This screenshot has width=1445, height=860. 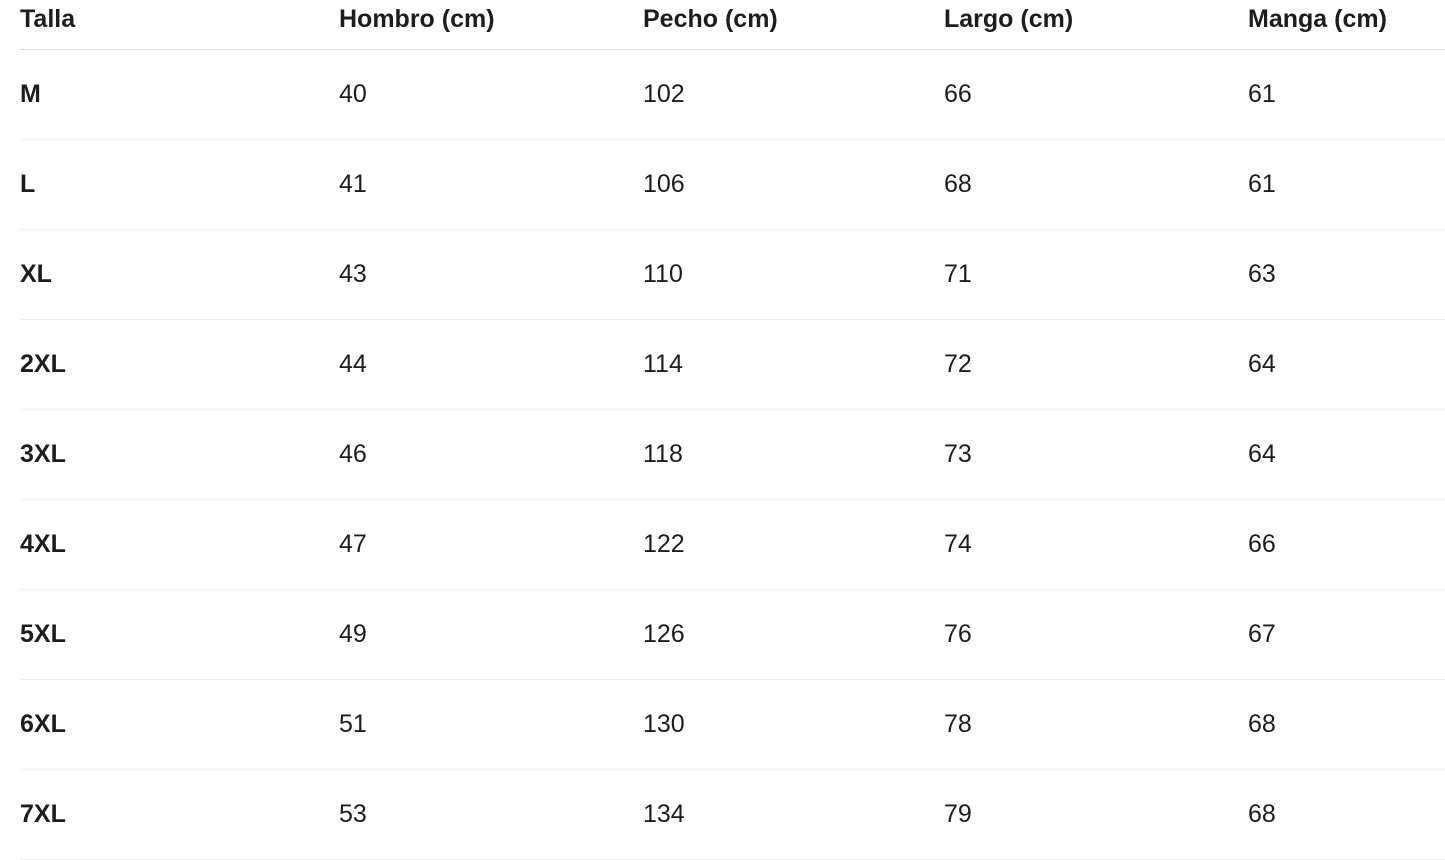 I want to click on table-row: 6XL 51 130 78 68, so click(x=732, y=724).